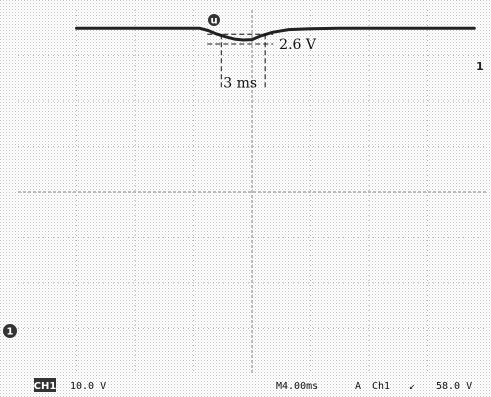 This screenshot has height=397, width=491. What do you see at coordinates (275, 34) in the screenshot?
I see `series-ch1-trace` at bounding box center [275, 34].